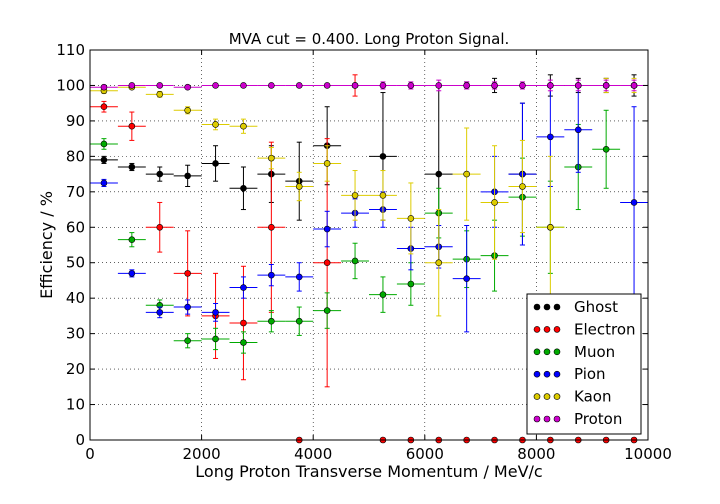  Describe the element at coordinates (536, 454) in the screenshot. I see `x-tick-label: 8000` at that location.